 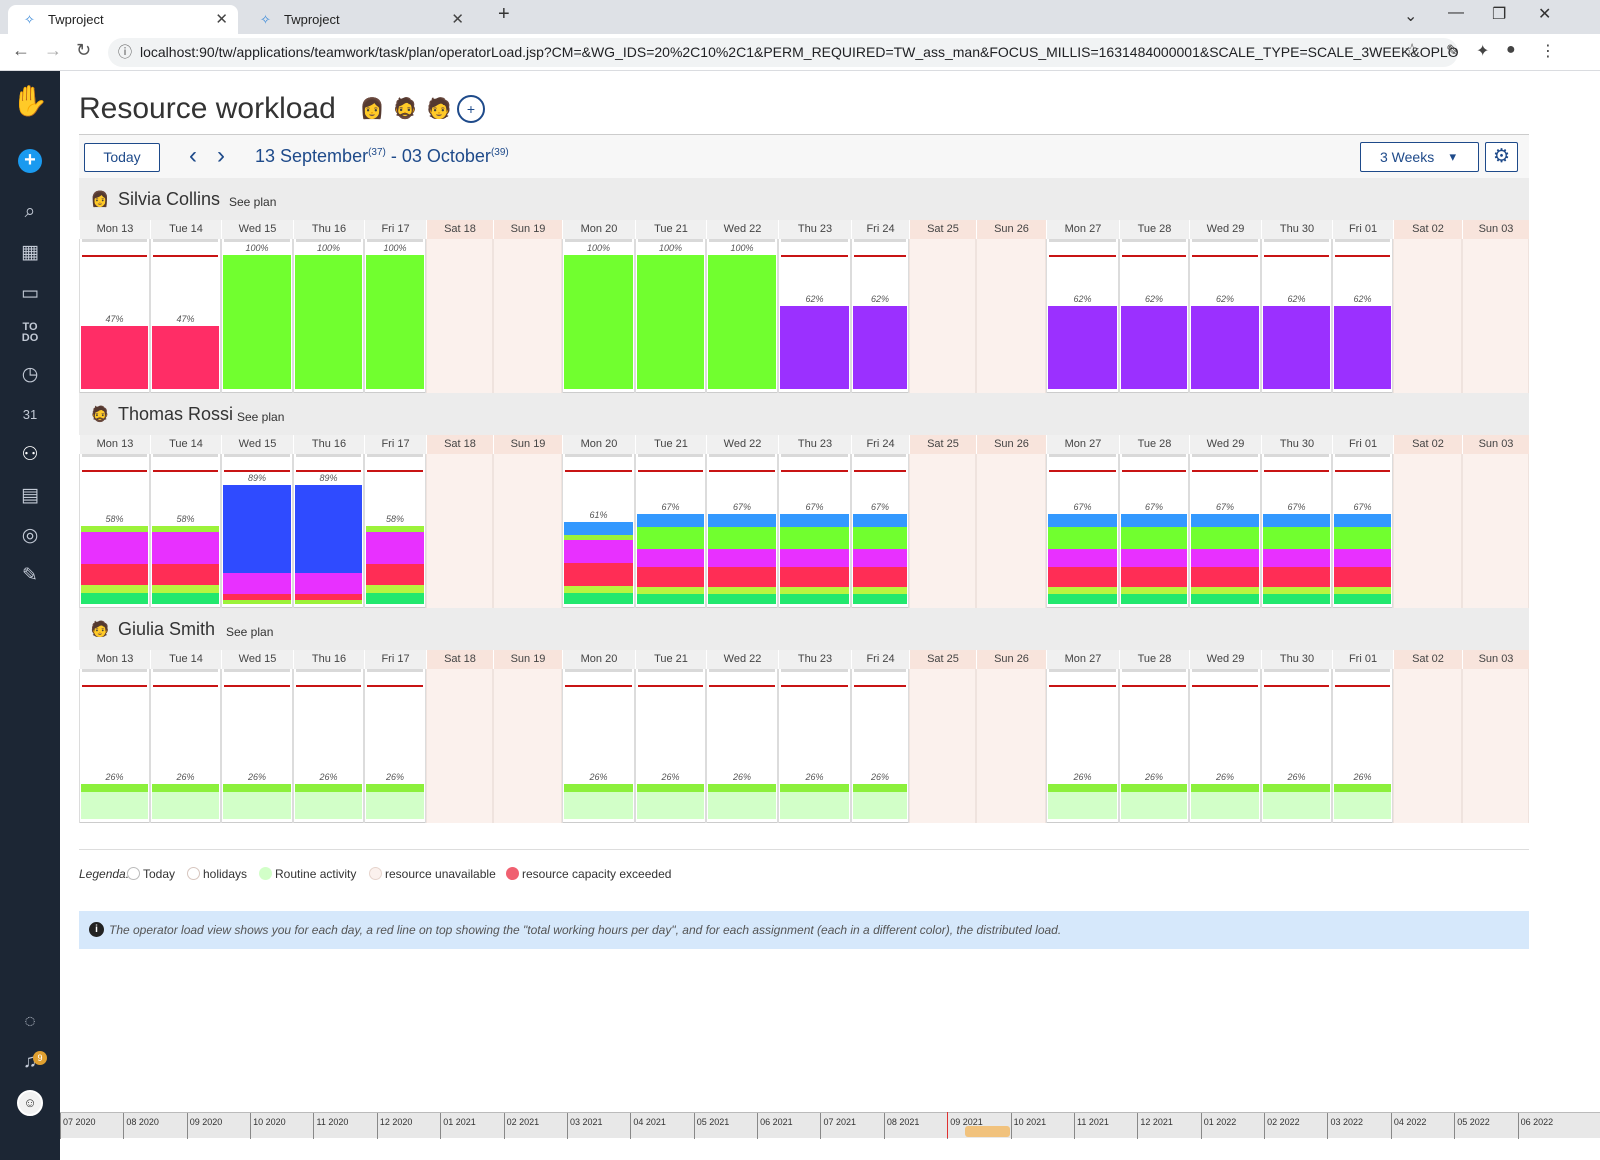 What do you see at coordinates (504, 14) in the screenshot?
I see `new-tab-icon: +` at bounding box center [504, 14].